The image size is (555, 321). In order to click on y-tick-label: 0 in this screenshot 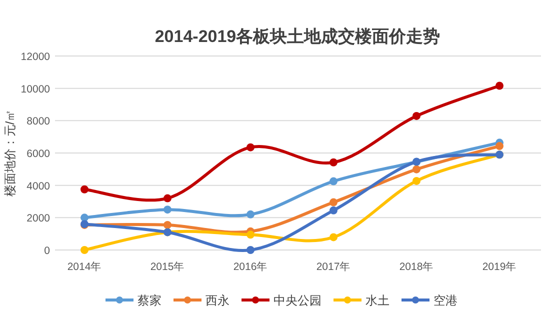, I will do `click(47, 251)`.